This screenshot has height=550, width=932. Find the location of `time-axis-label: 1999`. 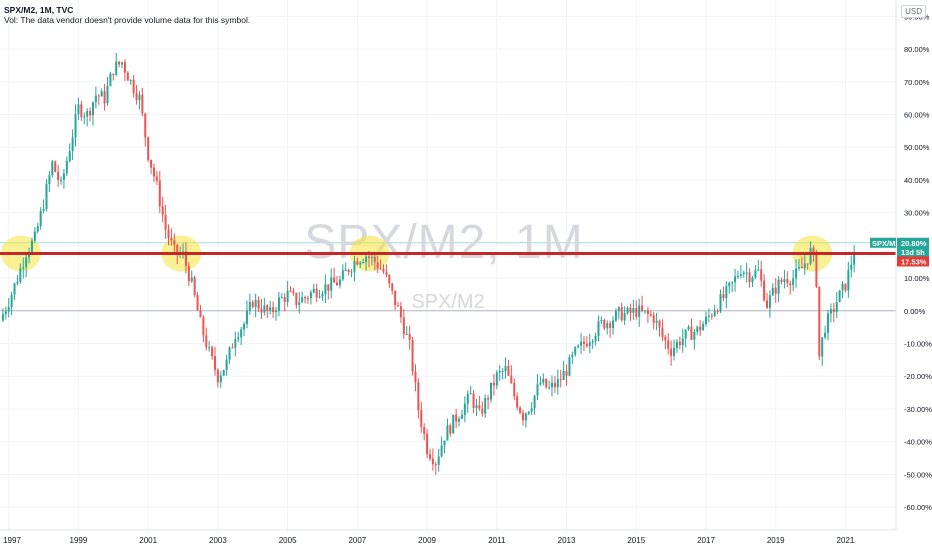

time-axis-label: 1999 is located at coordinates (79, 540).